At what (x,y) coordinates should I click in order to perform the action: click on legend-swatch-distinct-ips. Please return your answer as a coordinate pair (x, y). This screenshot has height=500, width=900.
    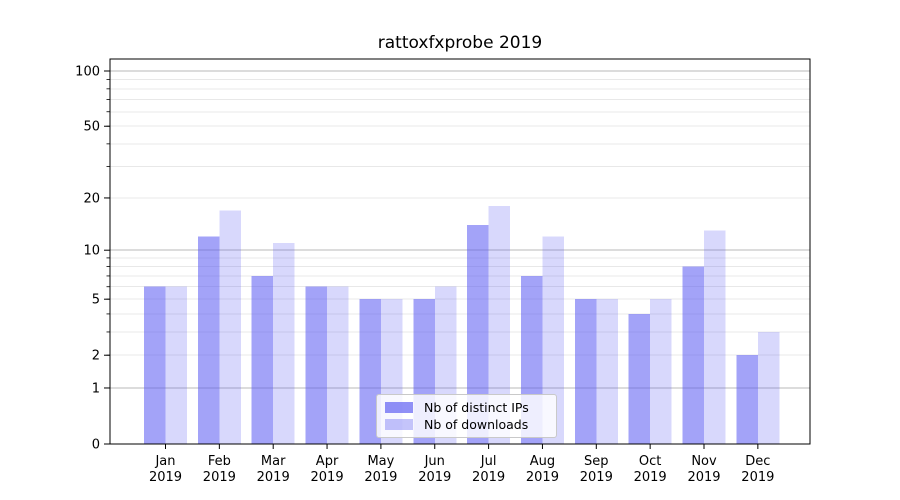
    Looking at the image, I should click on (399, 407).